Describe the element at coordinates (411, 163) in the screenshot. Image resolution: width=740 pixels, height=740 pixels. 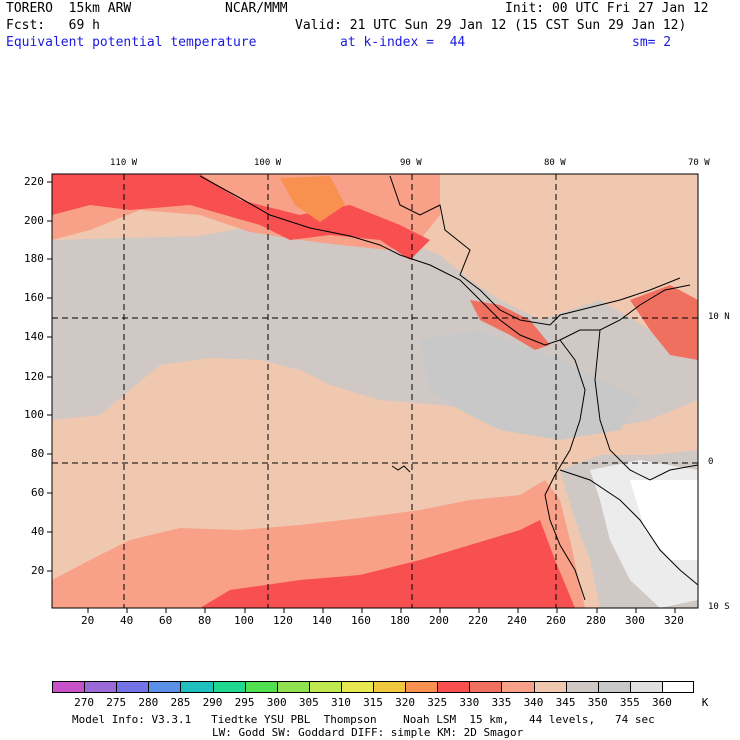
I see `lon-label-90w: 90 W` at that location.